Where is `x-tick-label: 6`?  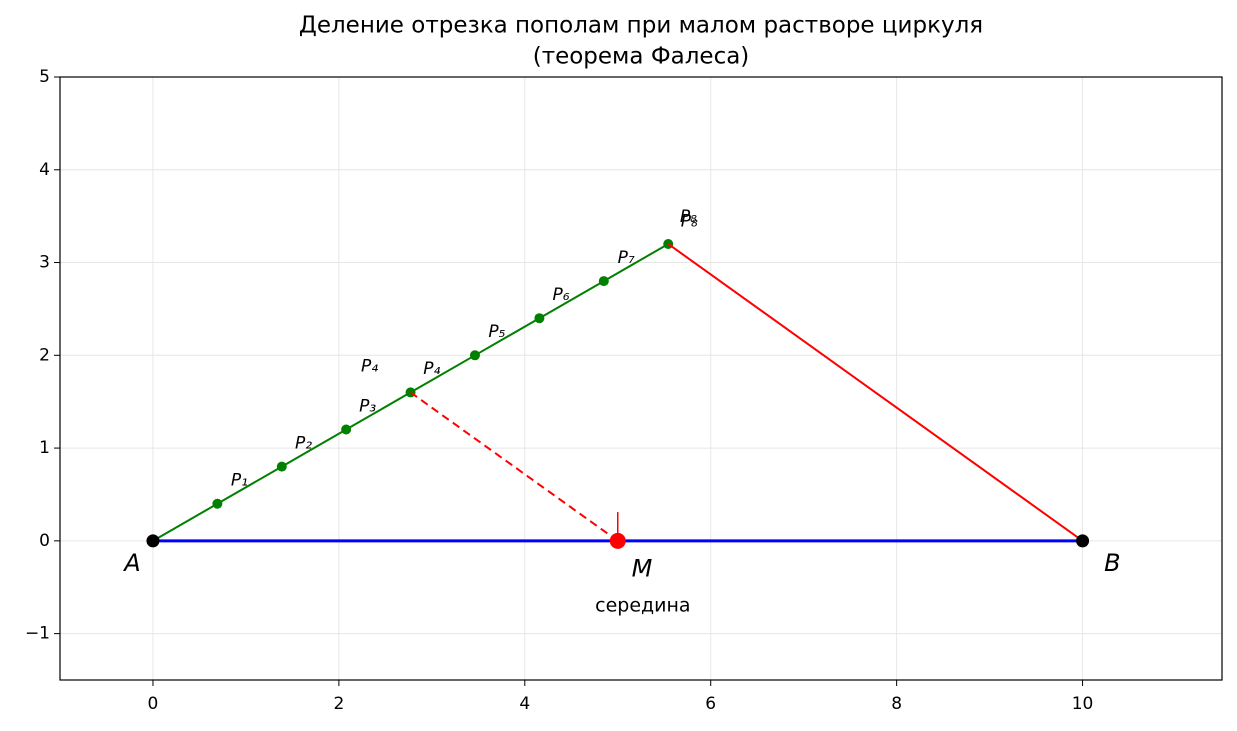
x-tick-label: 6 is located at coordinates (710, 704).